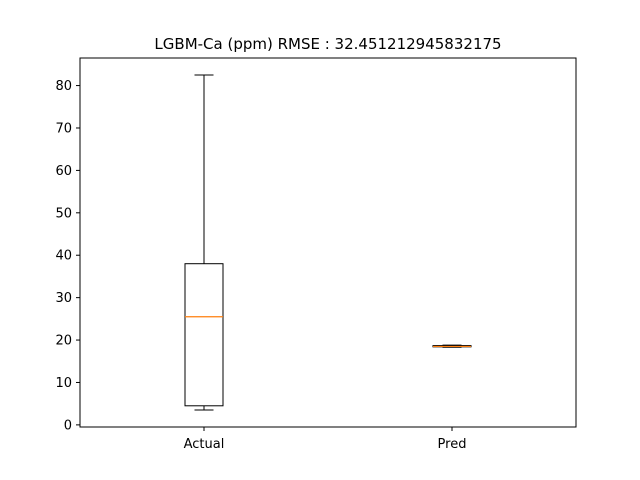 This screenshot has height=480, width=640. I want to click on y-tick-label: 70, so click(63, 128).